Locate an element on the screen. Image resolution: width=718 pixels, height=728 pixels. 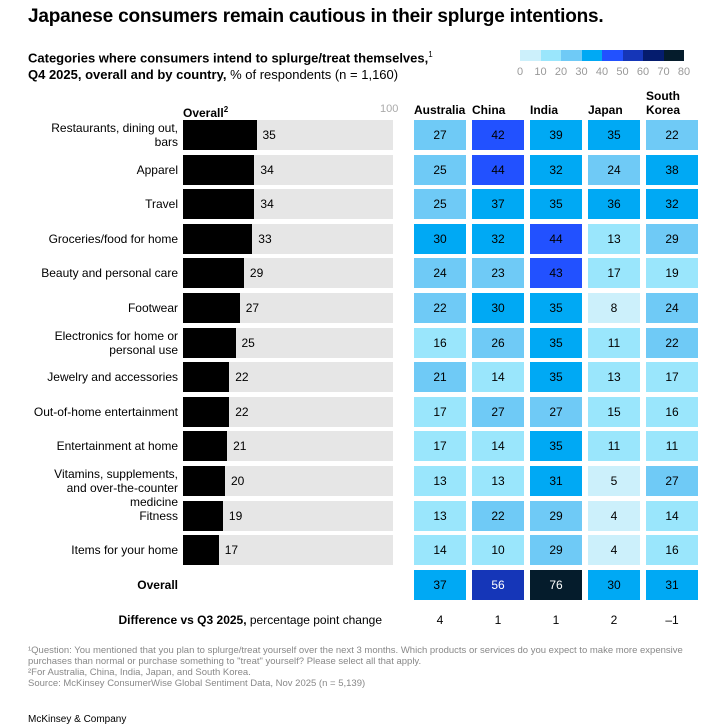
column-header: India is located at coordinates (544, 110).